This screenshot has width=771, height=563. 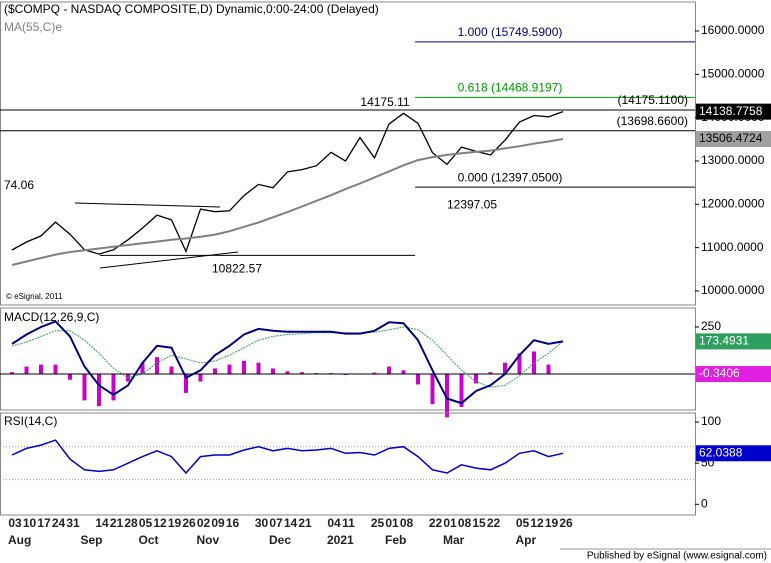 What do you see at coordinates (204, 523) in the screenshot?
I see `x-tick-label: 02` at bounding box center [204, 523].